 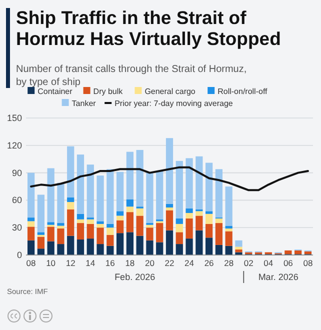 I want to click on chart-title: Ship Traffic in the Strait of Hormuz Has Virtually Stopped, so click(x=148, y=28).